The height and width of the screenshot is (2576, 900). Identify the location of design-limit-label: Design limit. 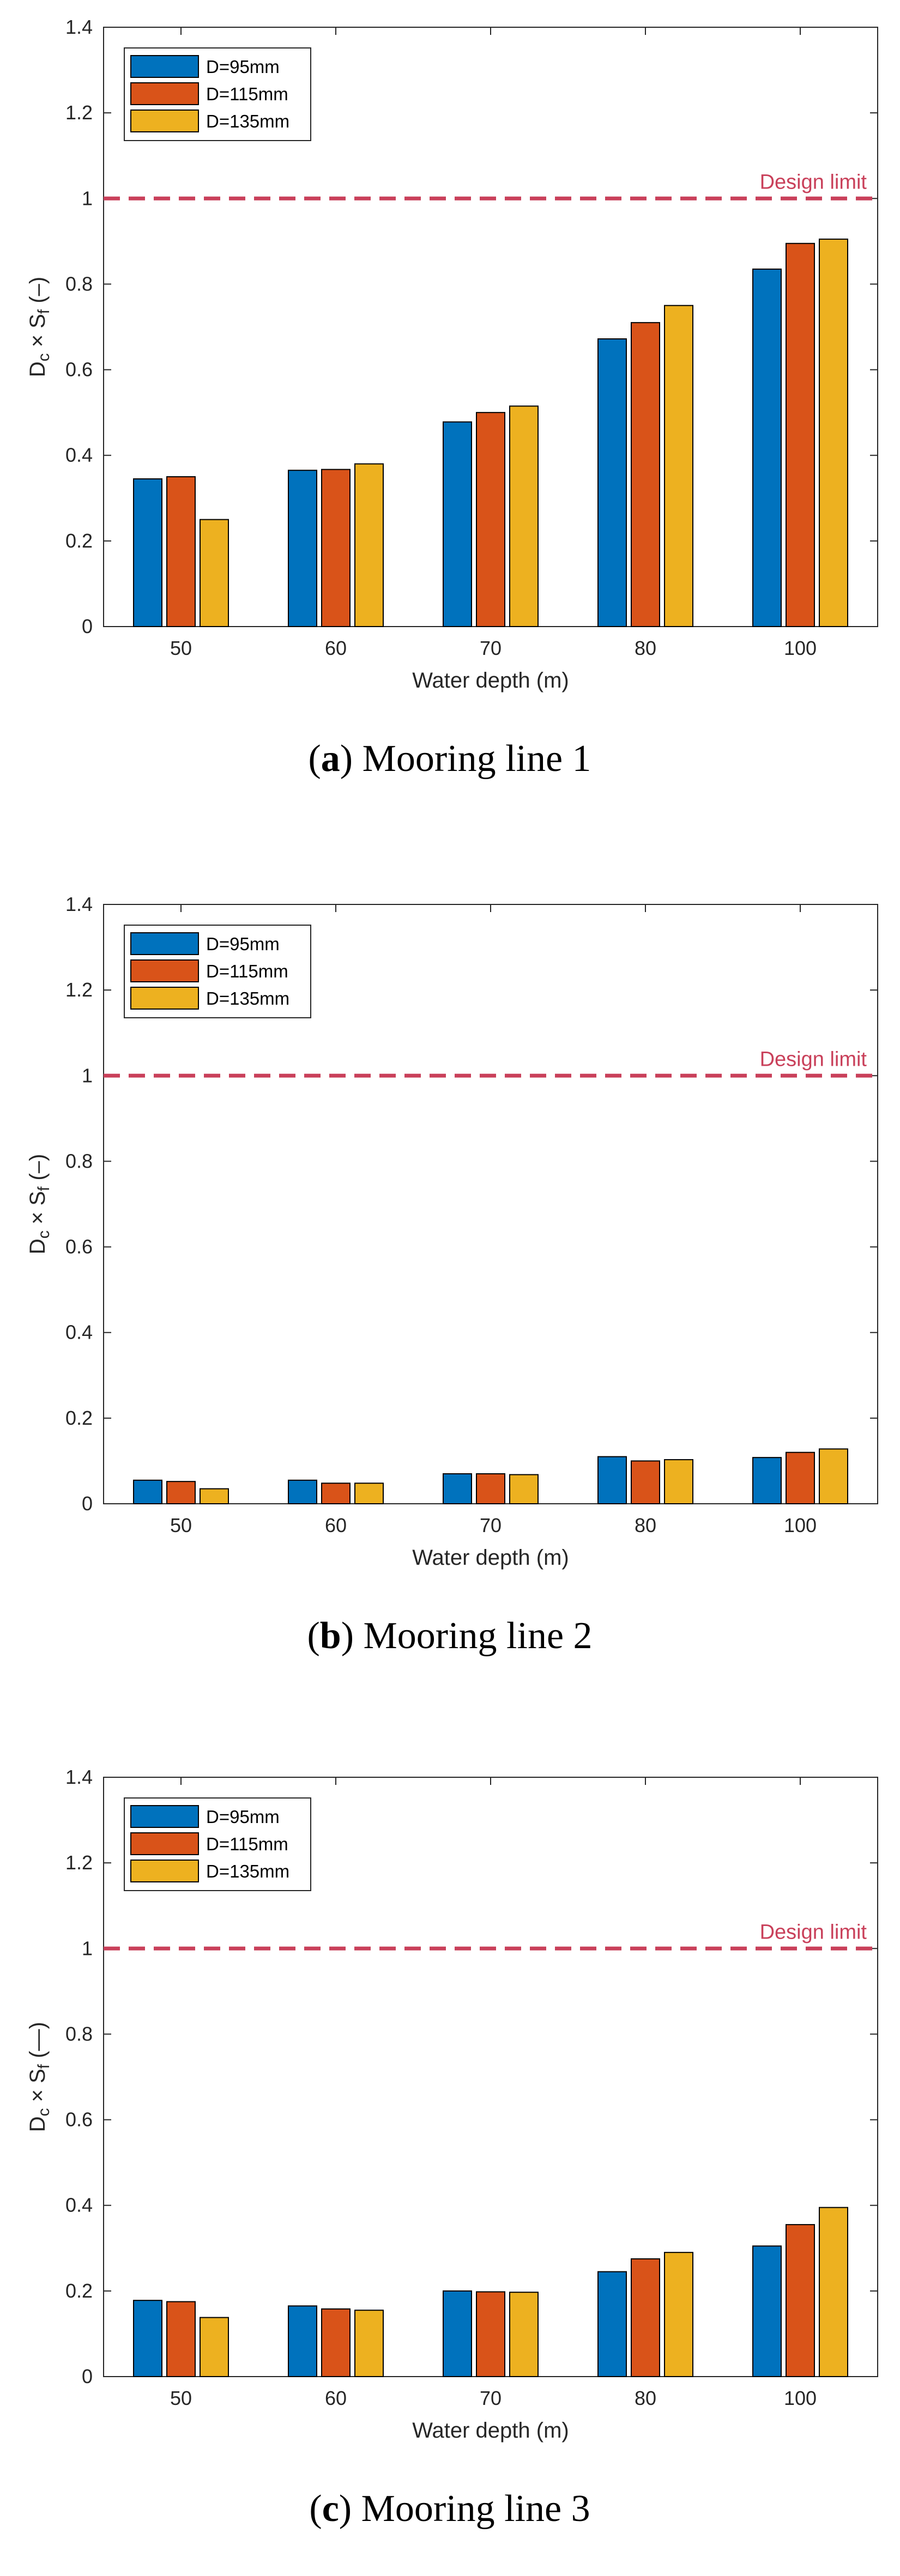
(813, 182).